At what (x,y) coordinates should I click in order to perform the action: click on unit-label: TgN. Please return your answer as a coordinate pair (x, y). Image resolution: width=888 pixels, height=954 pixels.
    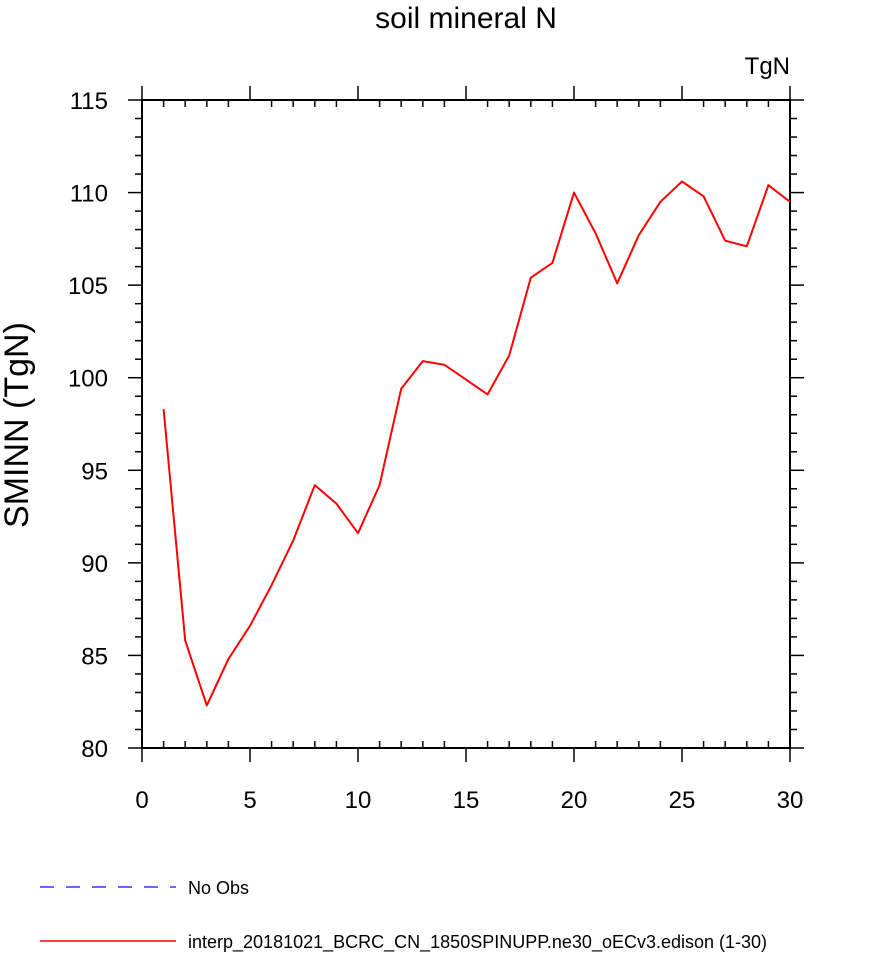
    Looking at the image, I should click on (767, 66).